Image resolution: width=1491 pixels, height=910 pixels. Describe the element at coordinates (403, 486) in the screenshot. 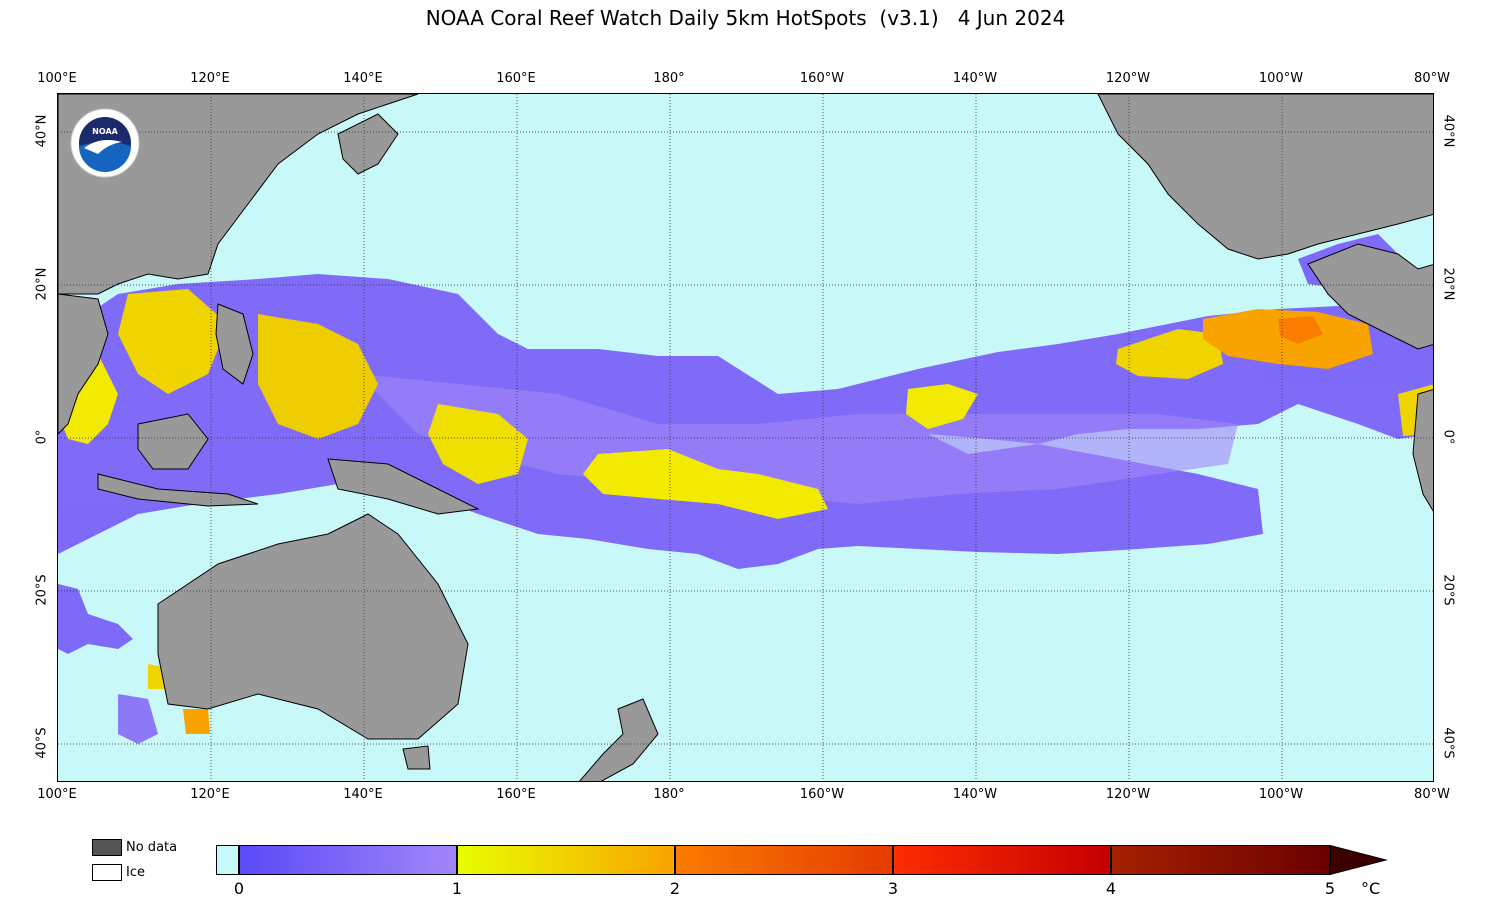

I see `land-new-guinea` at that location.